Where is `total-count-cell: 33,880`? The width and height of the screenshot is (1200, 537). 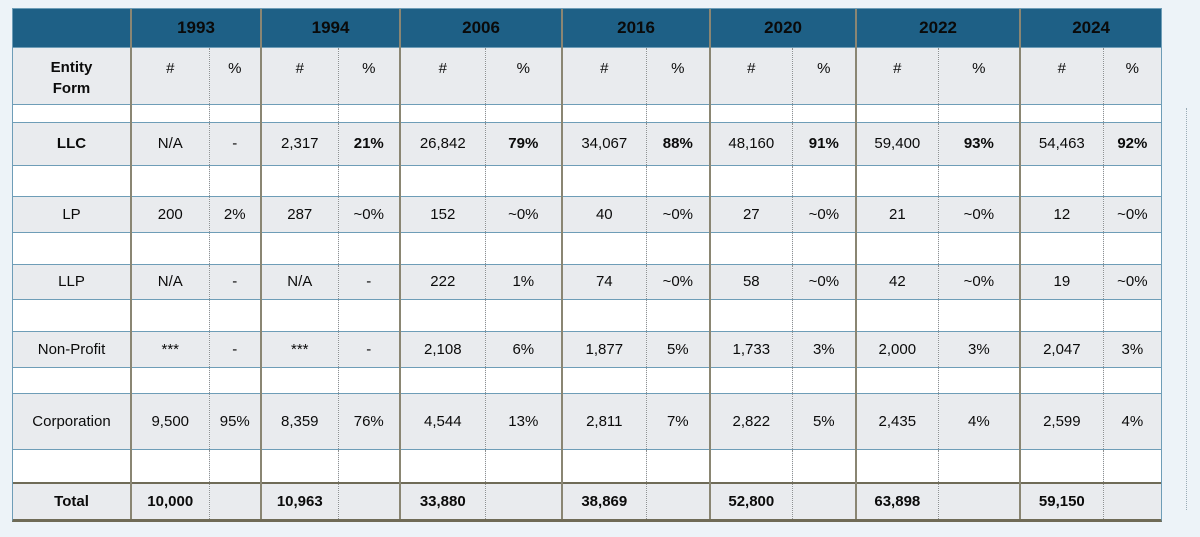
total-count-cell: 33,880 is located at coordinates (442, 500).